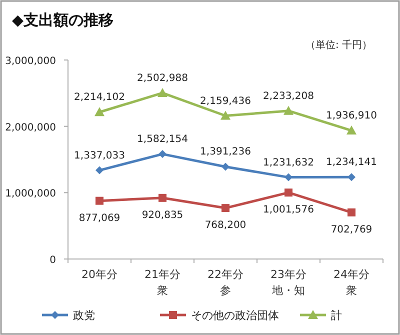  Describe the element at coordinates (225, 226) in the screenshot. I see `data-label: 768,200` at that location.